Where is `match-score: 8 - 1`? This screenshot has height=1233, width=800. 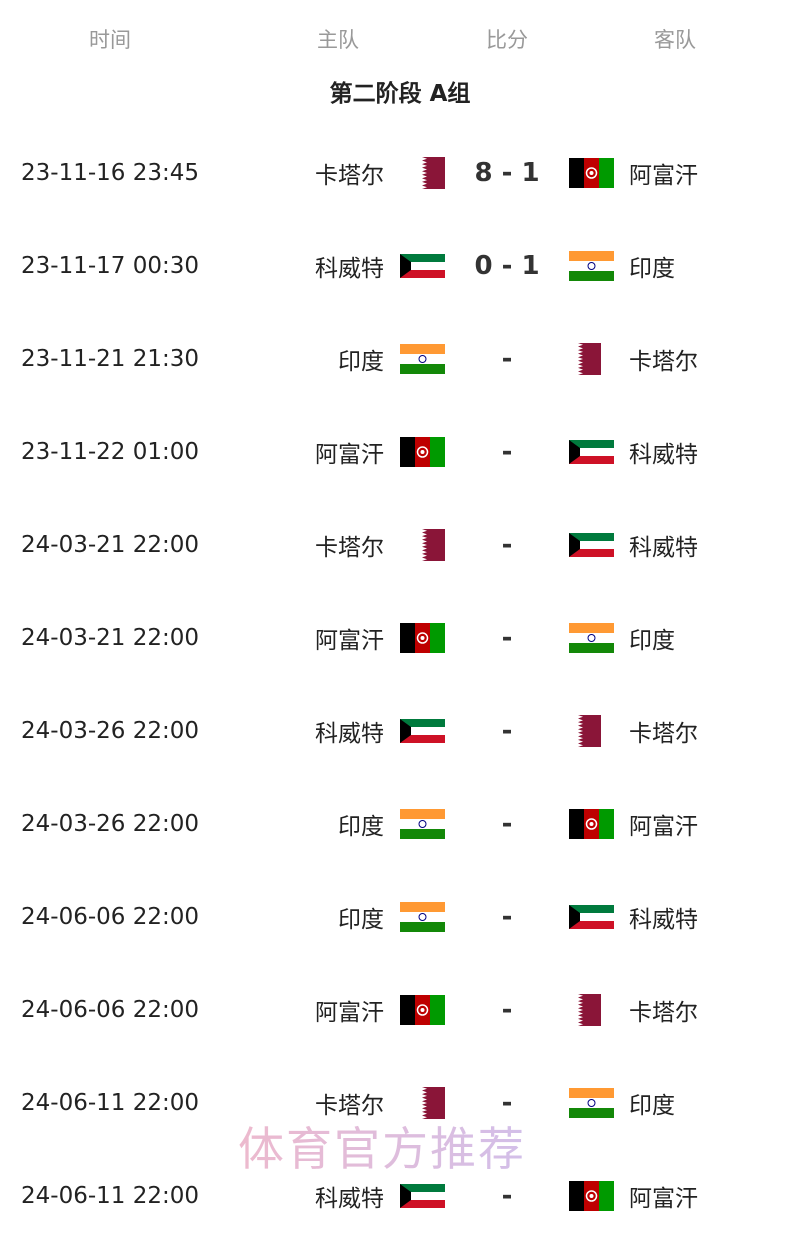 match-score: 8 - 1 is located at coordinates (507, 173).